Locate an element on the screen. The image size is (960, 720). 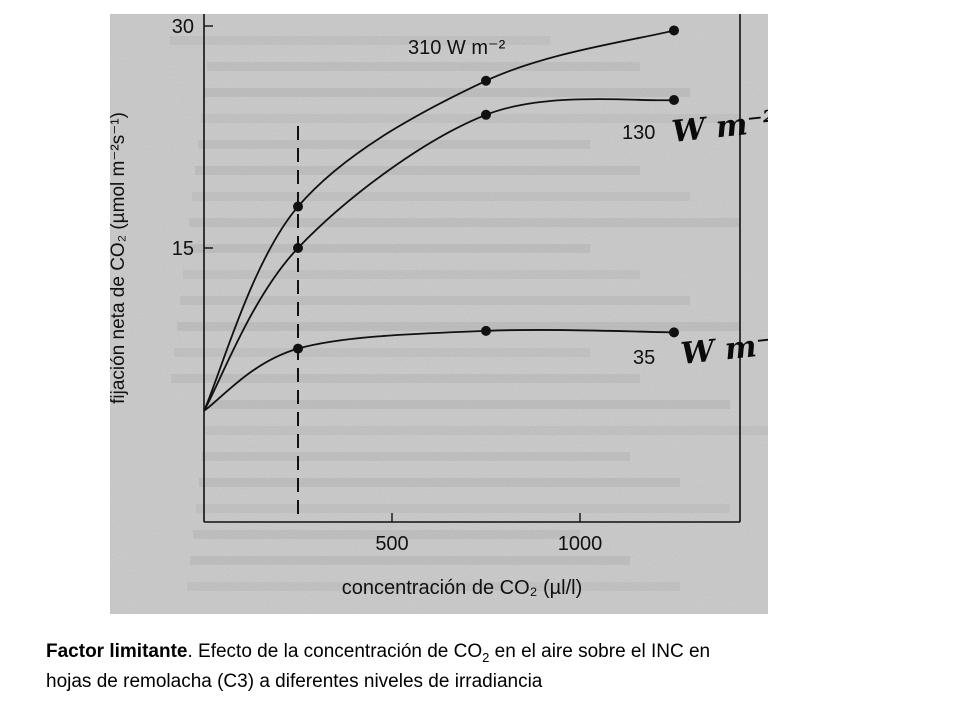
label-310: 310 W m⁻² is located at coordinates (457, 48).